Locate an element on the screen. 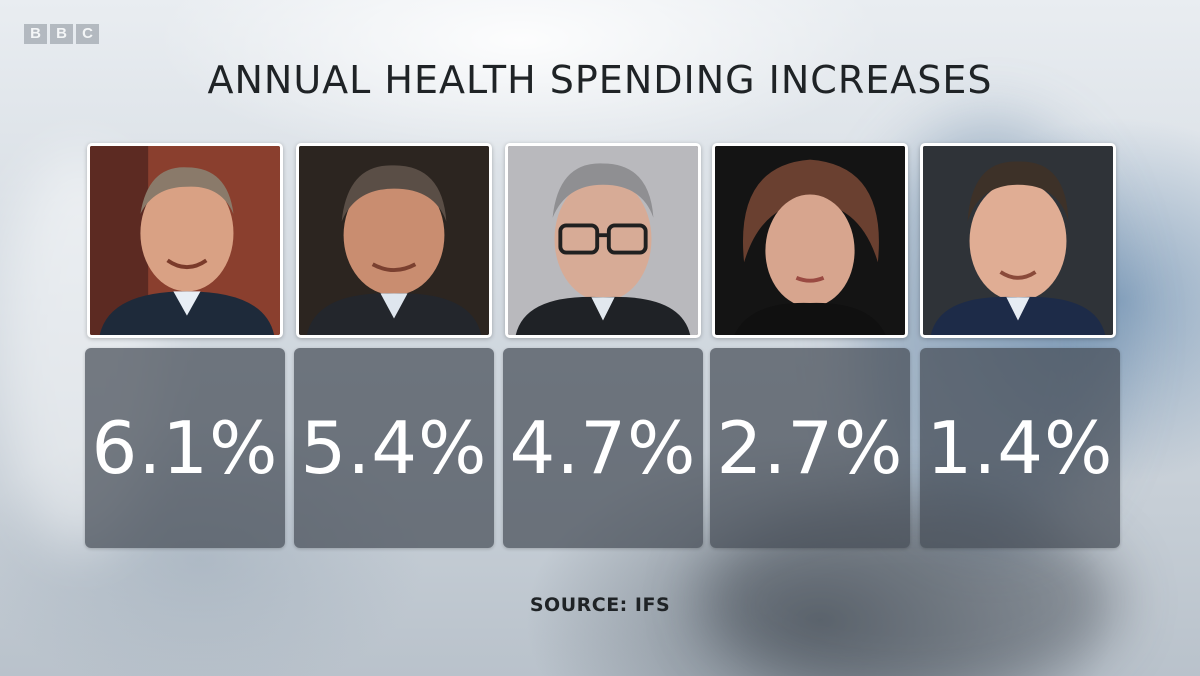 This screenshot has height=676, width=1200. percent-value: 5.4% is located at coordinates (394, 448).